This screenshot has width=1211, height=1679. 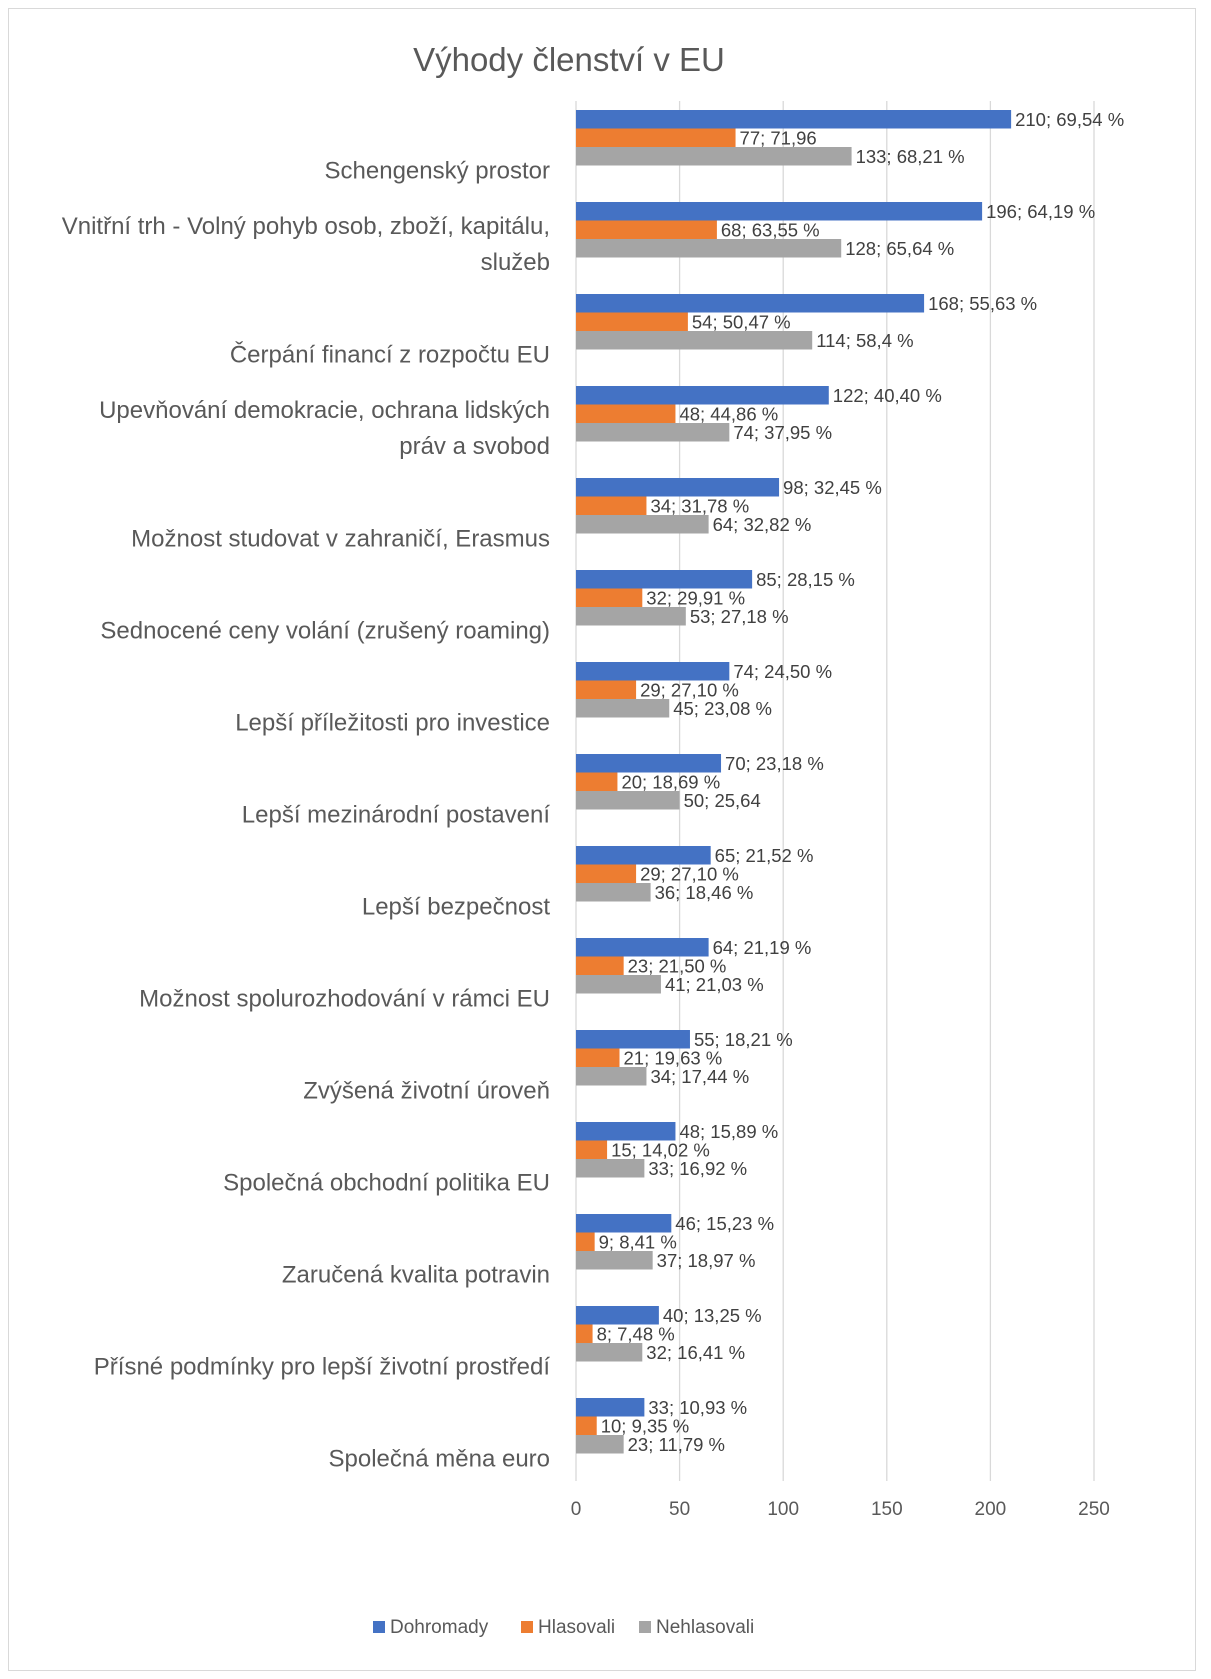 What do you see at coordinates (679, 1509) in the screenshot?
I see `x-tick-label: 50` at bounding box center [679, 1509].